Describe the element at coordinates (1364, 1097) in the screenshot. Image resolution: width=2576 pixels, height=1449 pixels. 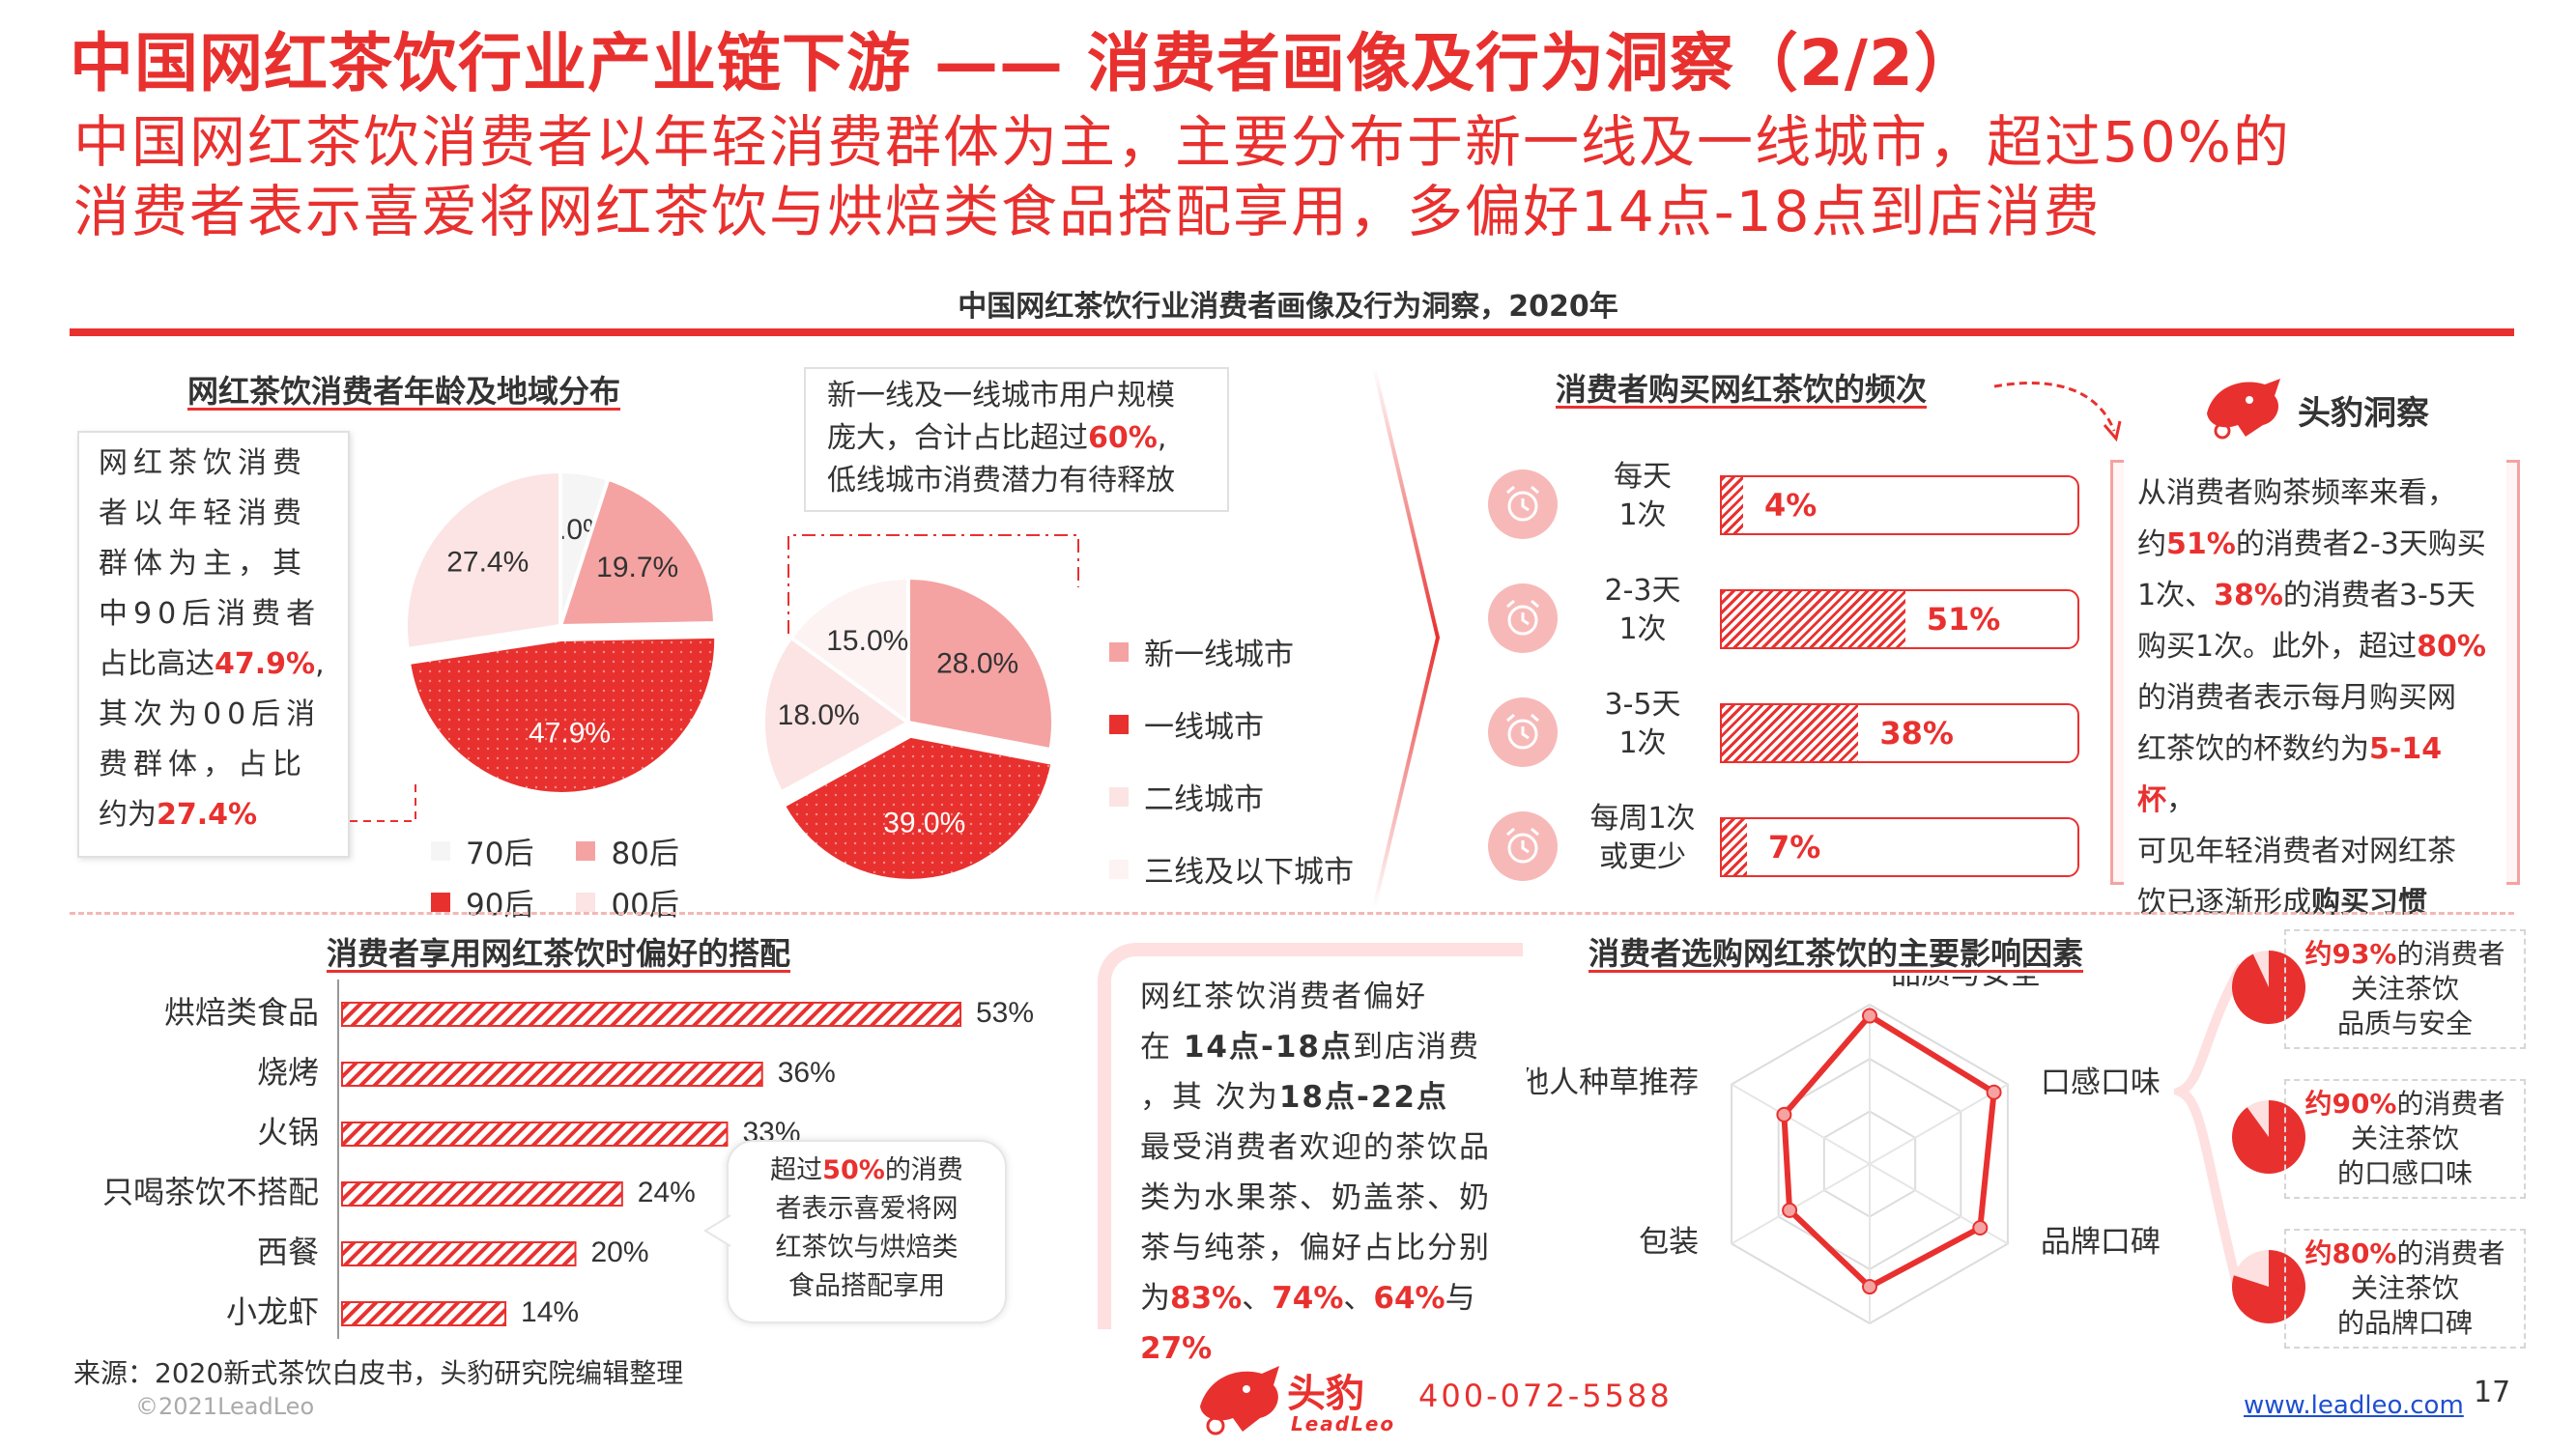
I see `time-highlight: 18点-22点` at that location.